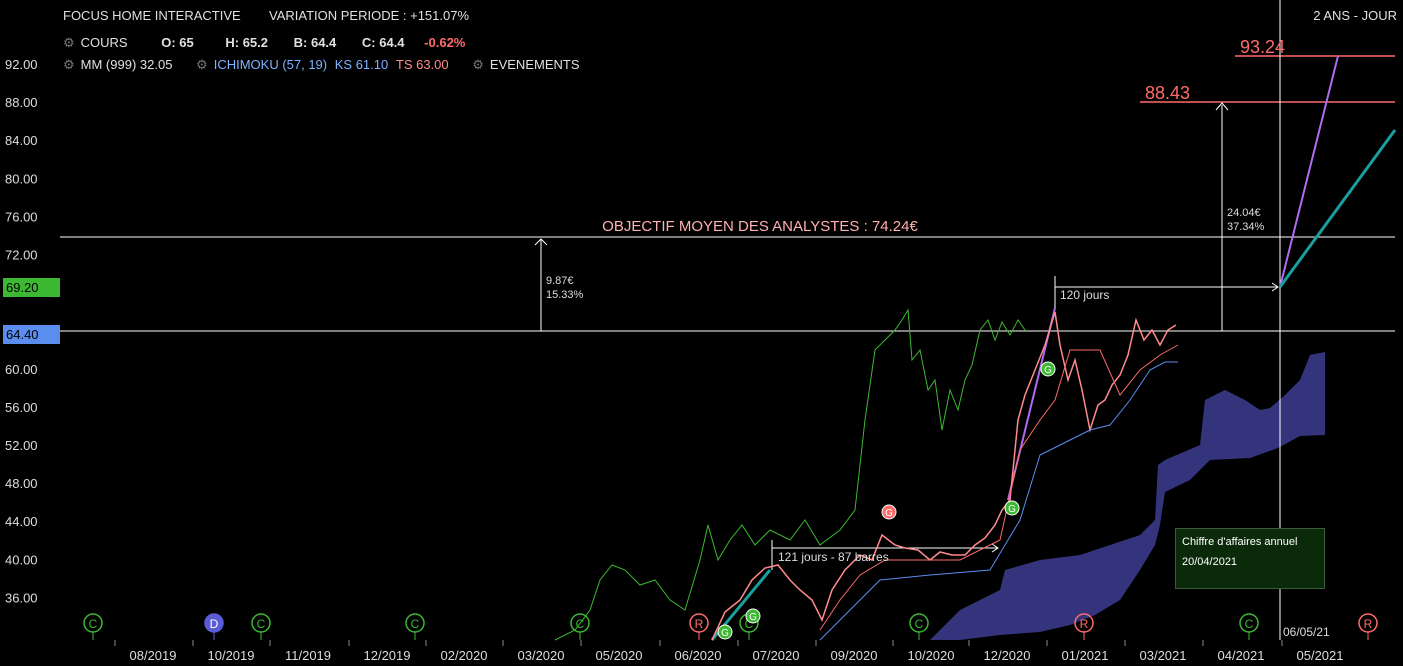  I want to click on event-marker-d: D, so click(214, 626).